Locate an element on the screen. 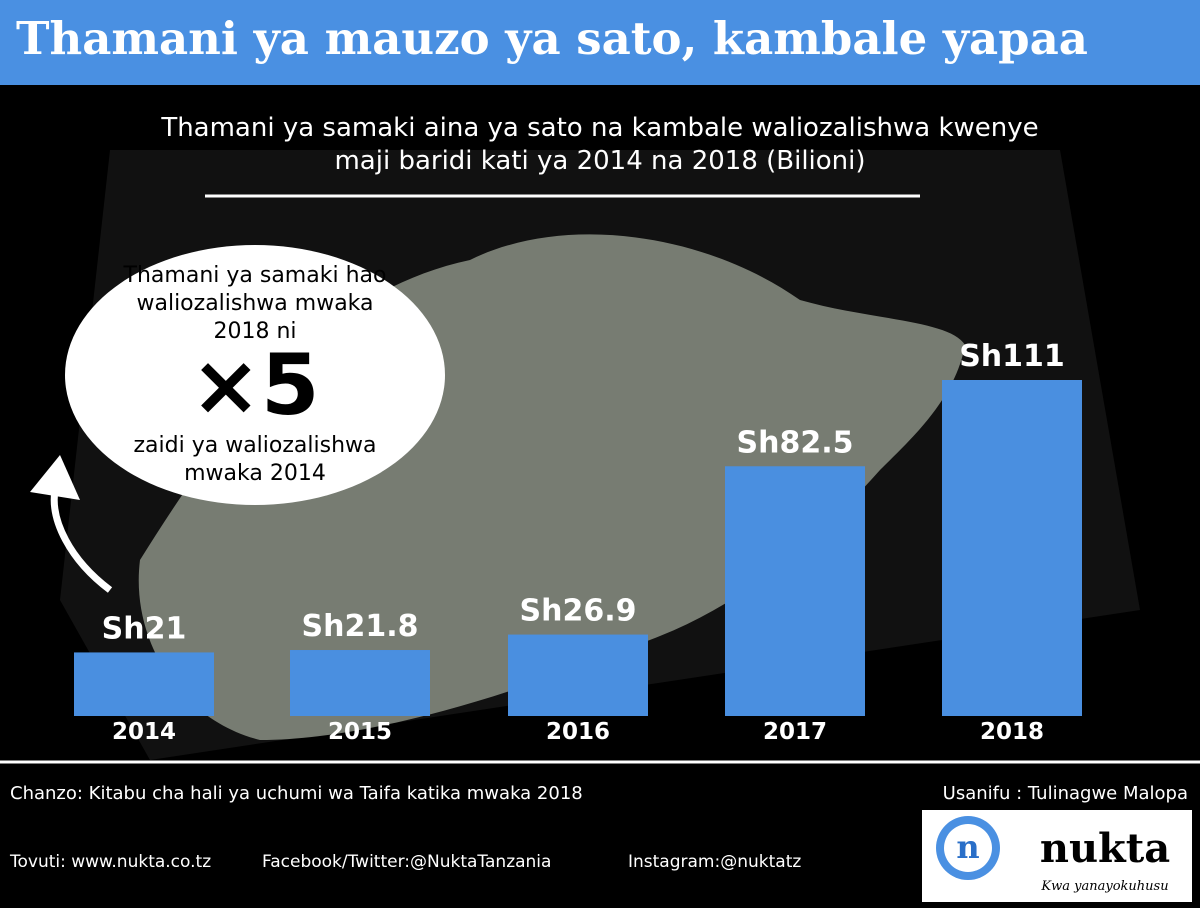 The height and width of the screenshot is (908, 1200). arrow-head is located at coordinates (55, 477).